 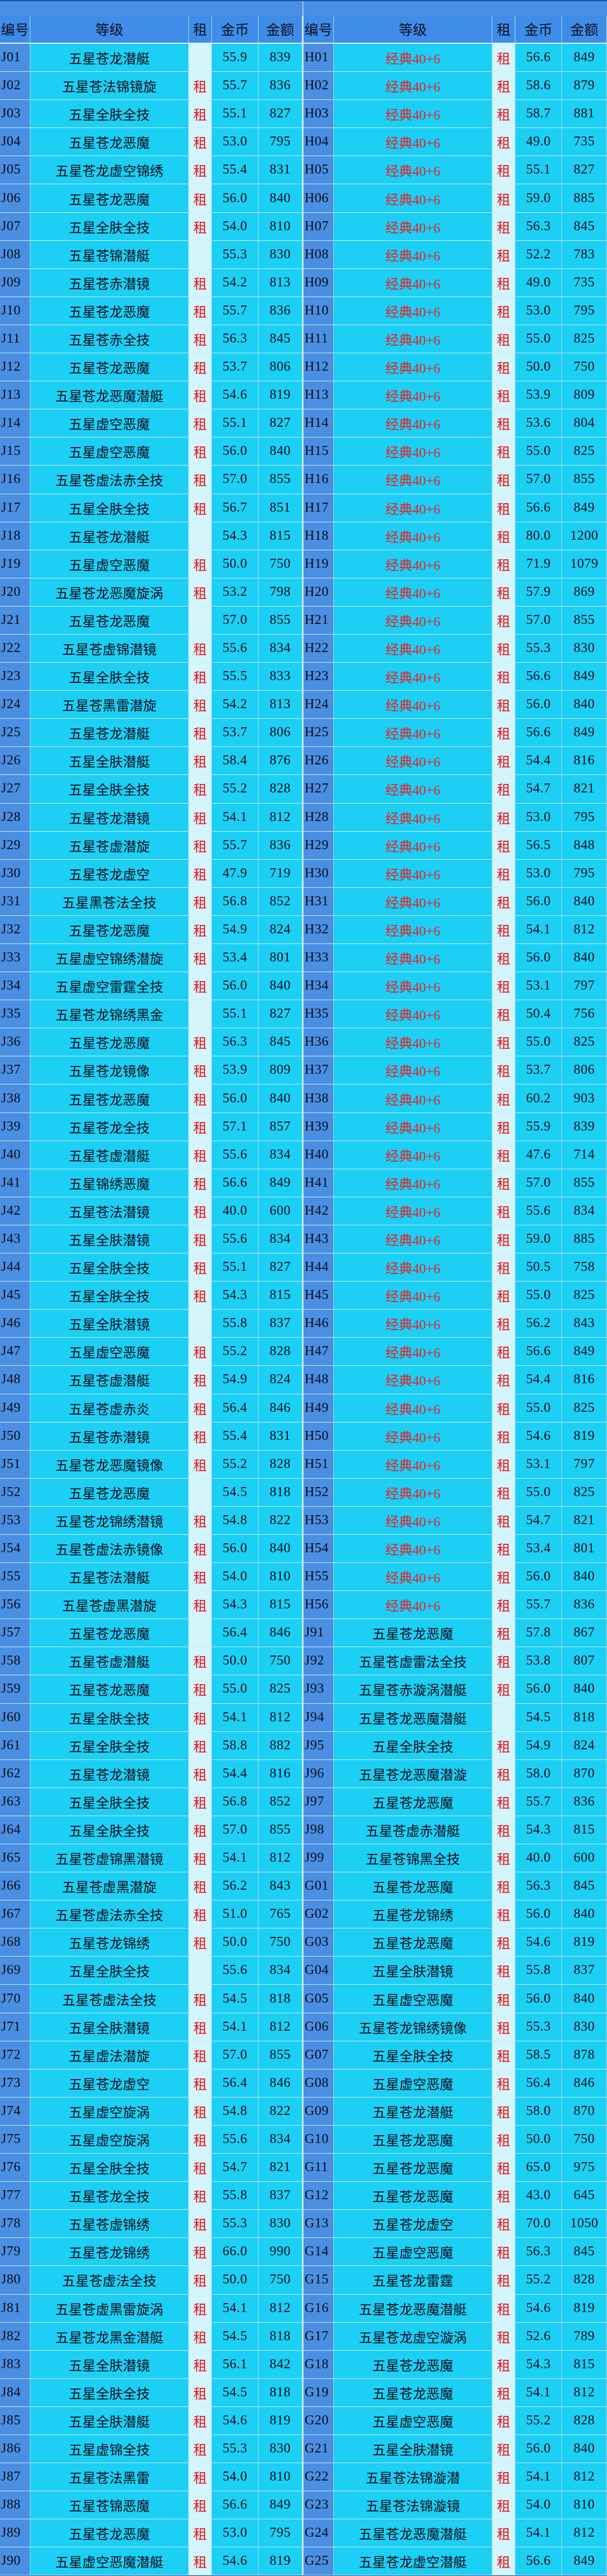 I want to click on row-amount: 855, so click(x=280, y=2055).